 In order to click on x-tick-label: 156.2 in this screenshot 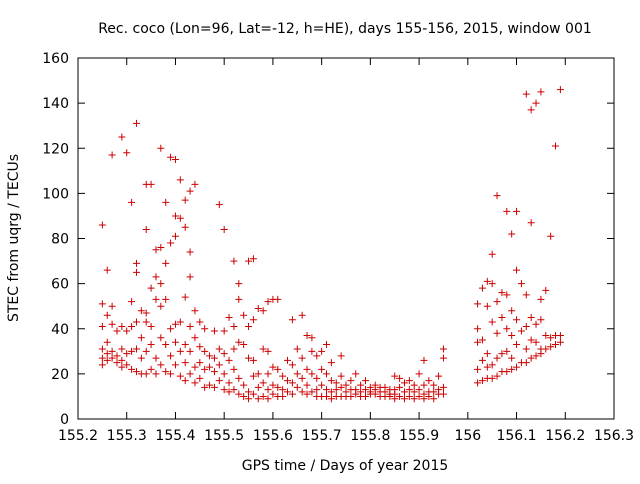, I will do `click(565, 436)`.